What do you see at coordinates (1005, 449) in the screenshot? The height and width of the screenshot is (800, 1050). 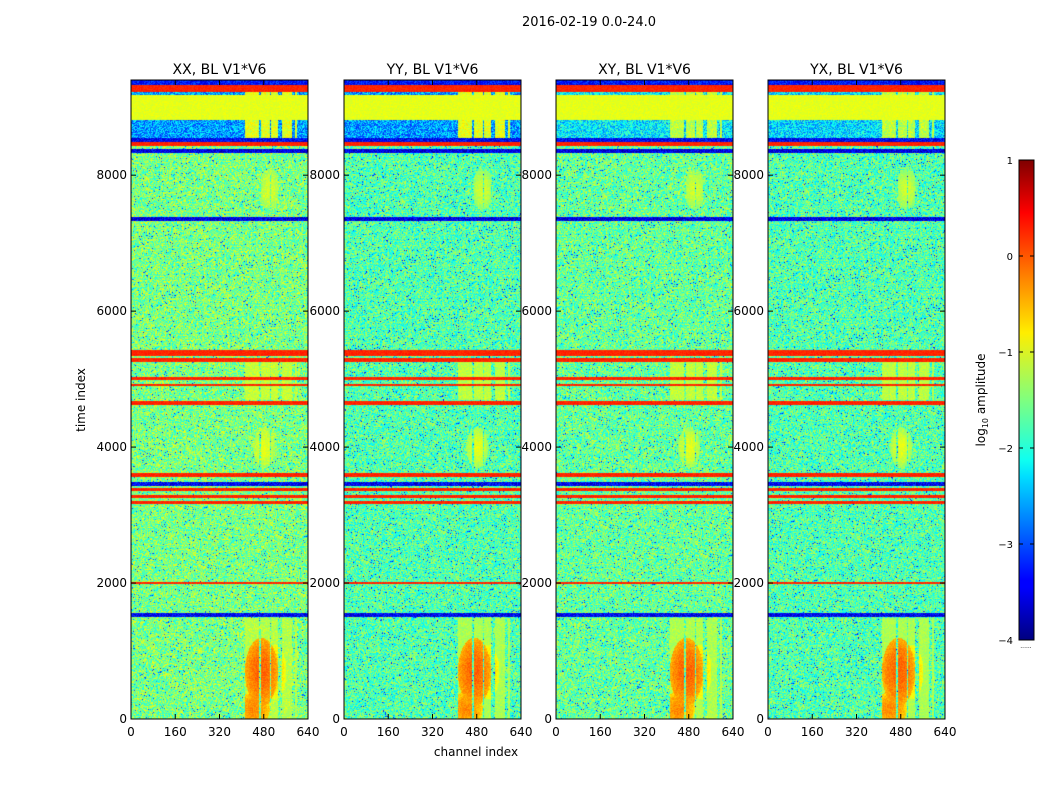 I see `colorbar-tick-label: −2` at bounding box center [1005, 449].